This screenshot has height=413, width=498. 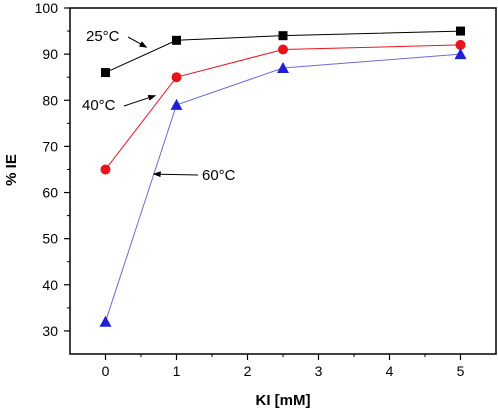 I want to click on y-tick-label: 90, so click(x=50, y=54).